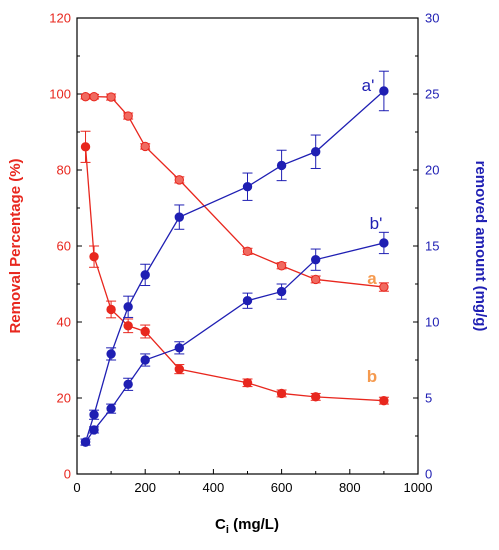 Image resolution: width=499 pixels, height=550 pixels. I want to click on left-tick-label: 0, so click(67, 474).